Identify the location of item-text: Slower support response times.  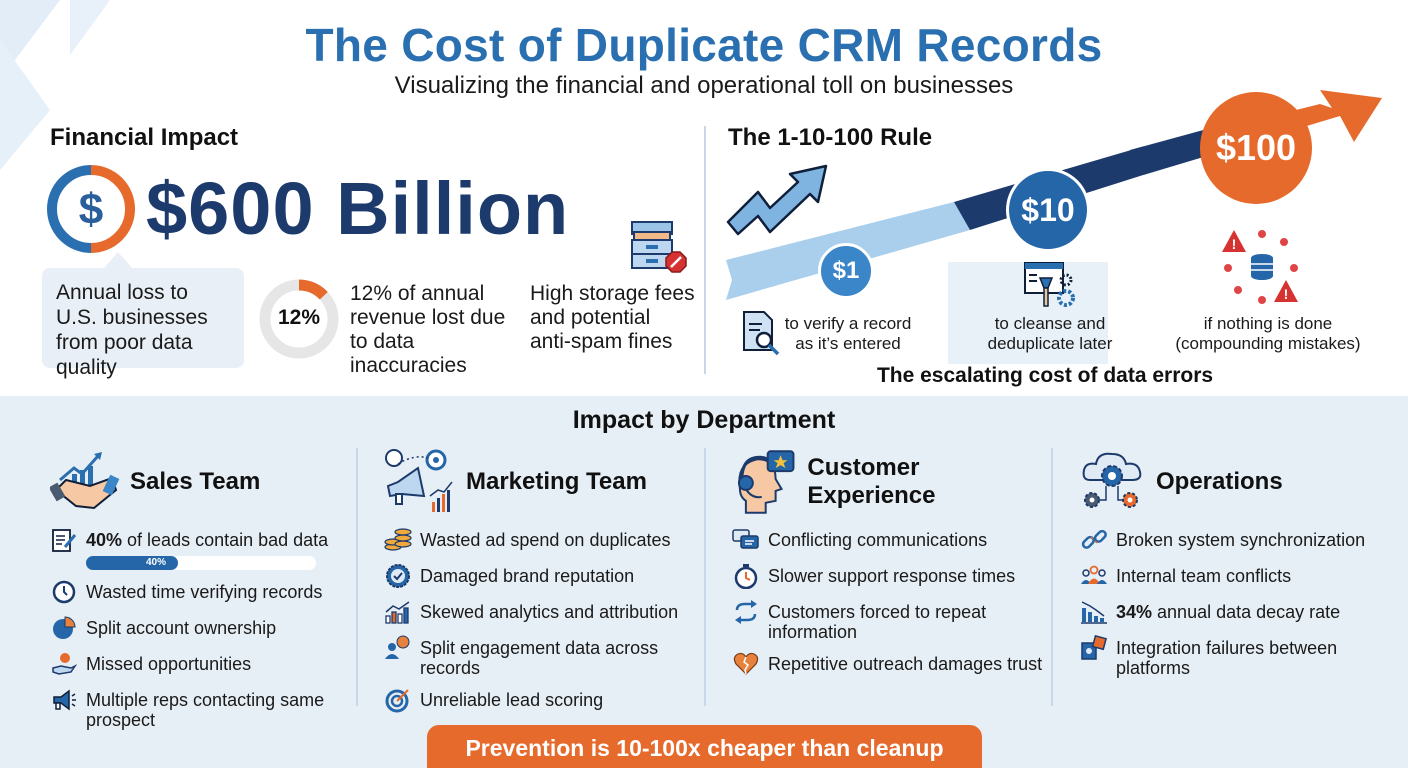
(892, 576).